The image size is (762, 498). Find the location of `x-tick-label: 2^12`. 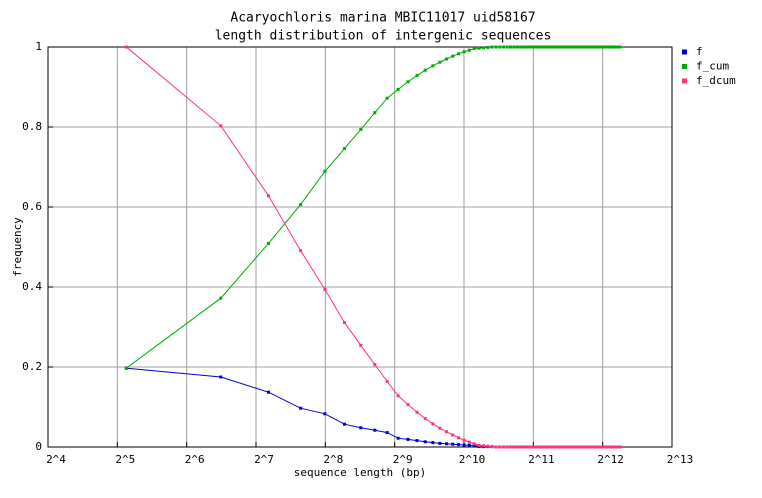

x-tick-label: 2^12 is located at coordinates (610, 459).